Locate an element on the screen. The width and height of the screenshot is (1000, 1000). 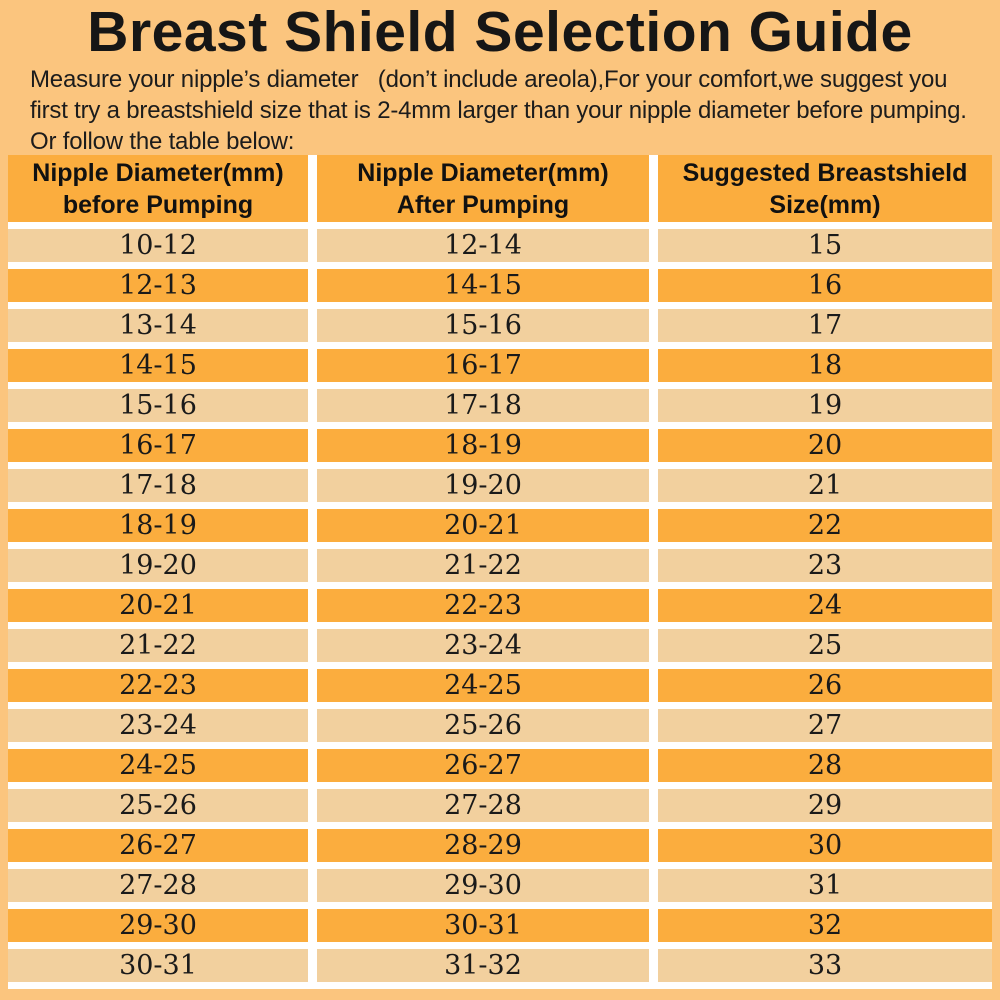
table-row: 23-24 25-26 27 is located at coordinates (500, 725).